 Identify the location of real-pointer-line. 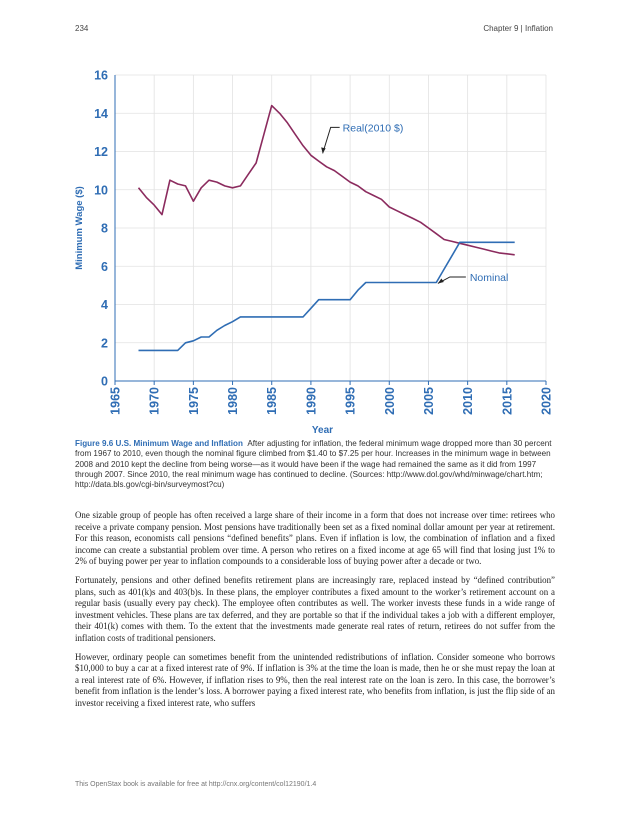
(331, 140).